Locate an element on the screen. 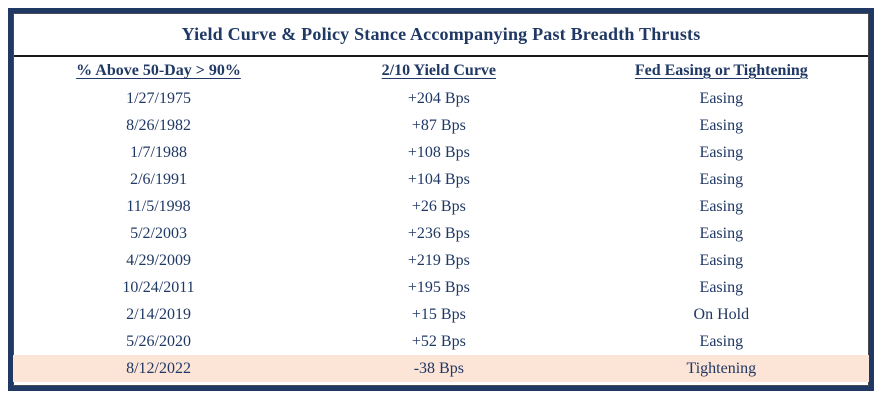  date-cell: 8/12/2022 is located at coordinates (159, 368).